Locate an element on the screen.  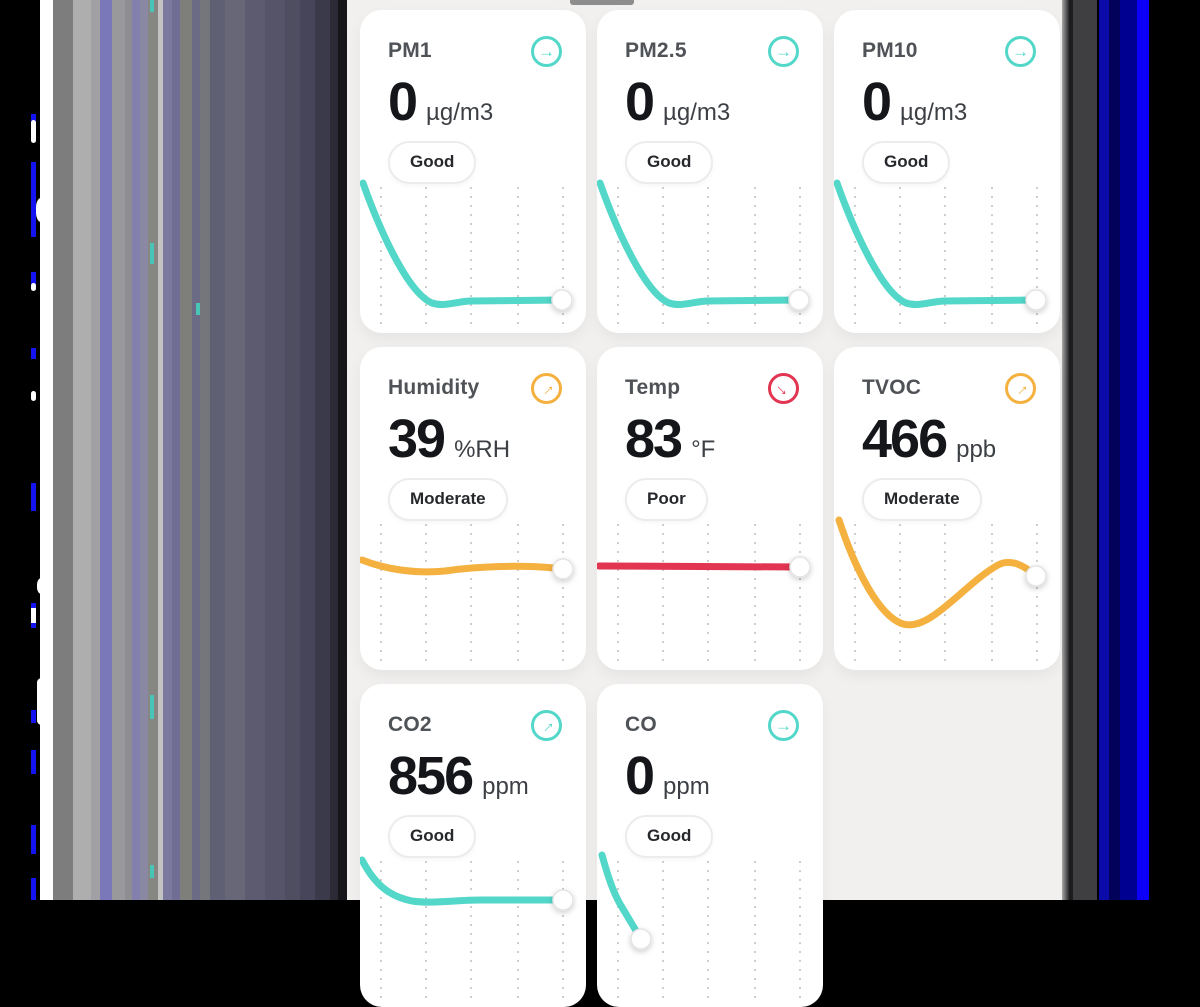
sensor-label: PM2.5 is located at coordinates (656, 50).